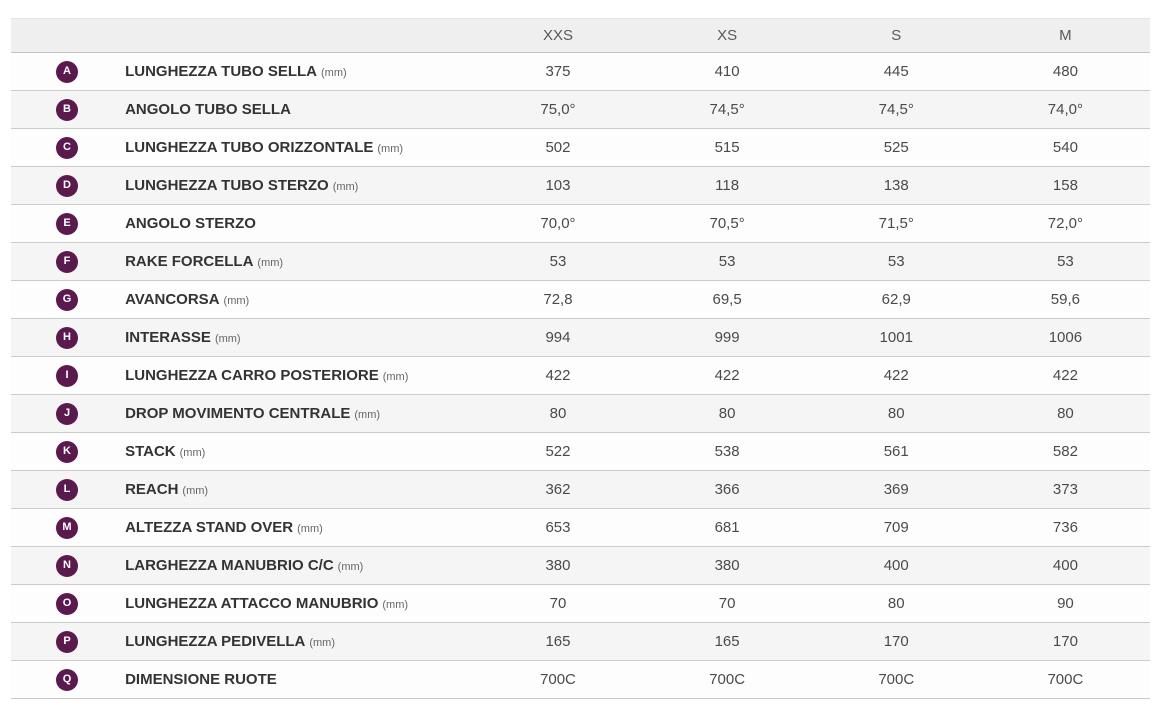 This screenshot has width=1169, height=710. What do you see at coordinates (558, 489) in the screenshot?
I see `value-cell-xxs: 362` at bounding box center [558, 489].